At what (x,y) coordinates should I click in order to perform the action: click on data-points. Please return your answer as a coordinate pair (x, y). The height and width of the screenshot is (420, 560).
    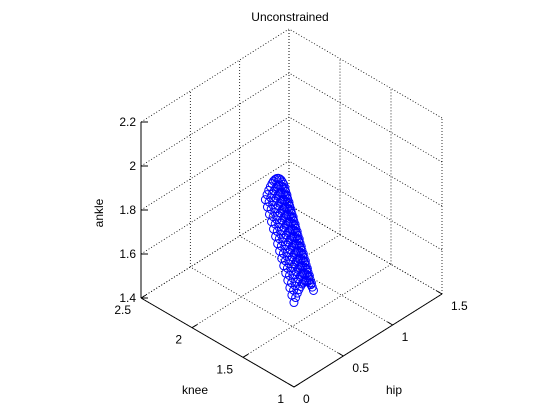
    Looking at the image, I should click on (289, 240).